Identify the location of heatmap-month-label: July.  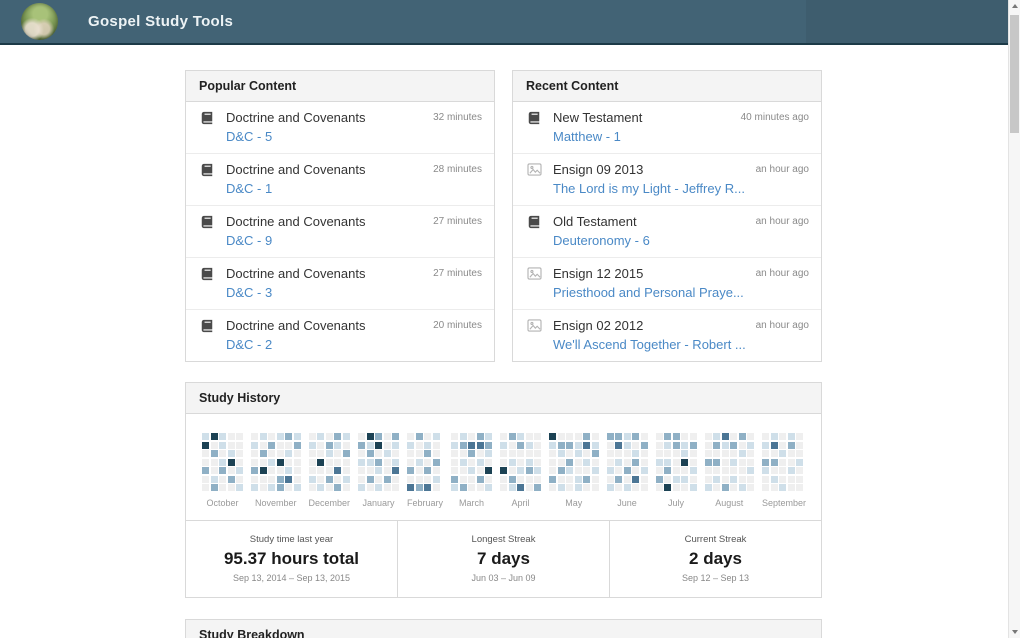
(676, 503).